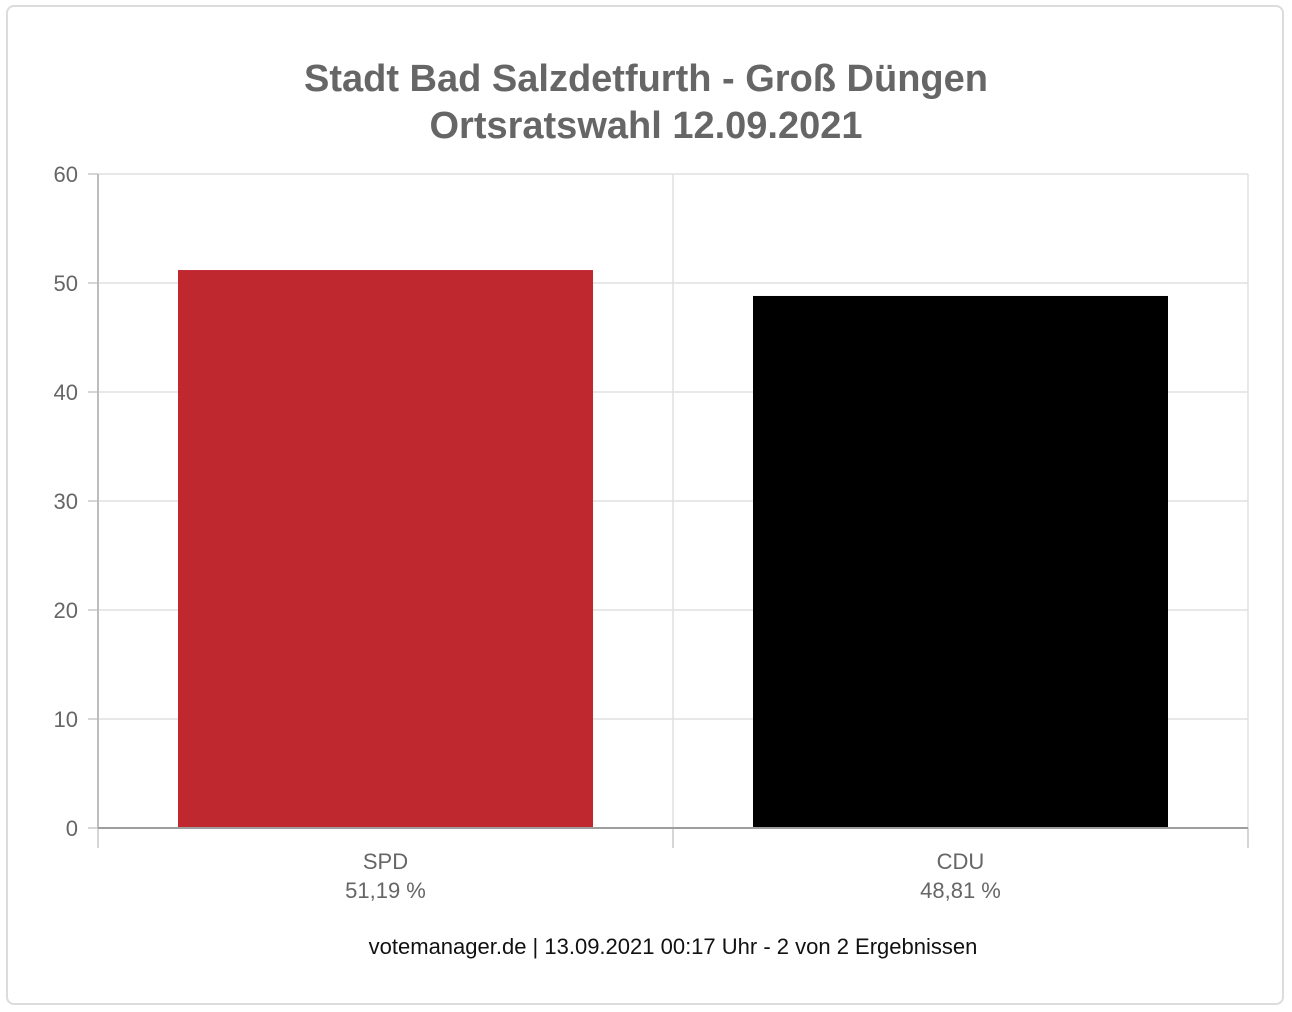 The height and width of the screenshot is (1012, 1292). What do you see at coordinates (66, 719) in the screenshot?
I see `y-tick-label: 10` at bounding box center [66, 719].